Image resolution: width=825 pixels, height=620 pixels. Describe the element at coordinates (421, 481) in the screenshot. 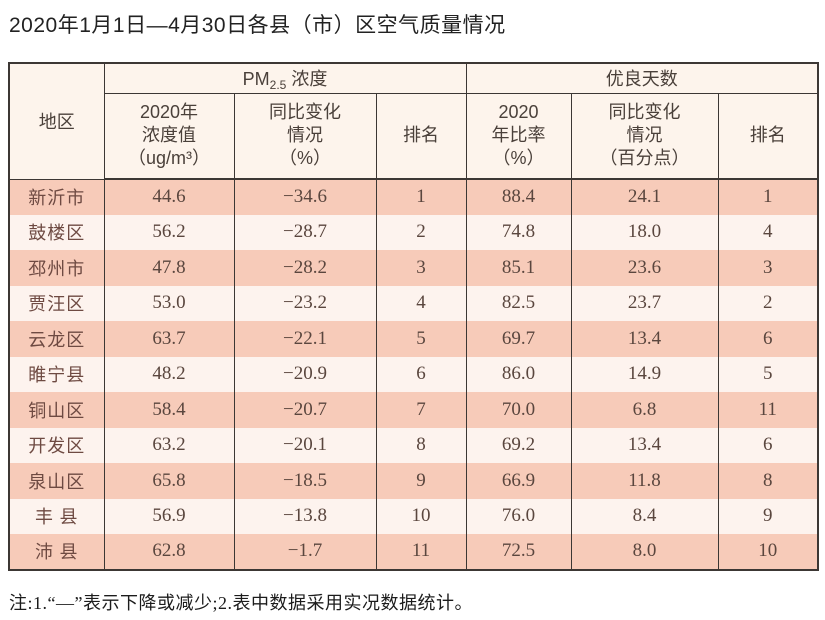

I see `pm-rank-cell: 9` at that location.